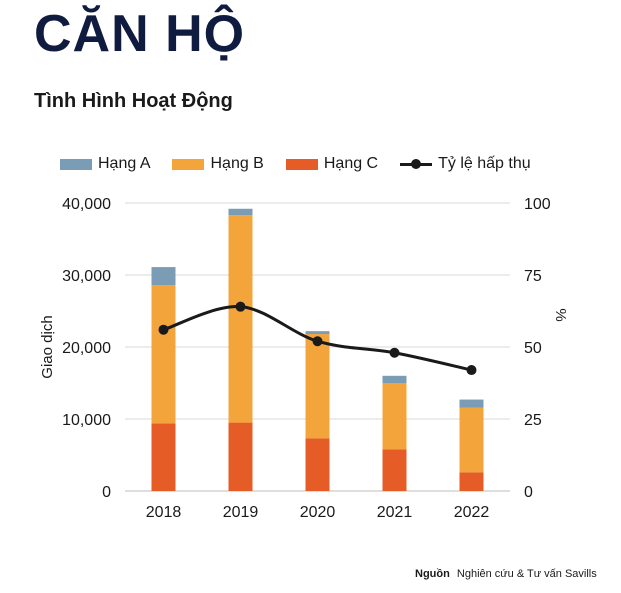 The image size is (621, 593). What do you see at coordinates (163, 329) in the screenshot?
I see `line-point-2018` at bounding box center [163, 329].